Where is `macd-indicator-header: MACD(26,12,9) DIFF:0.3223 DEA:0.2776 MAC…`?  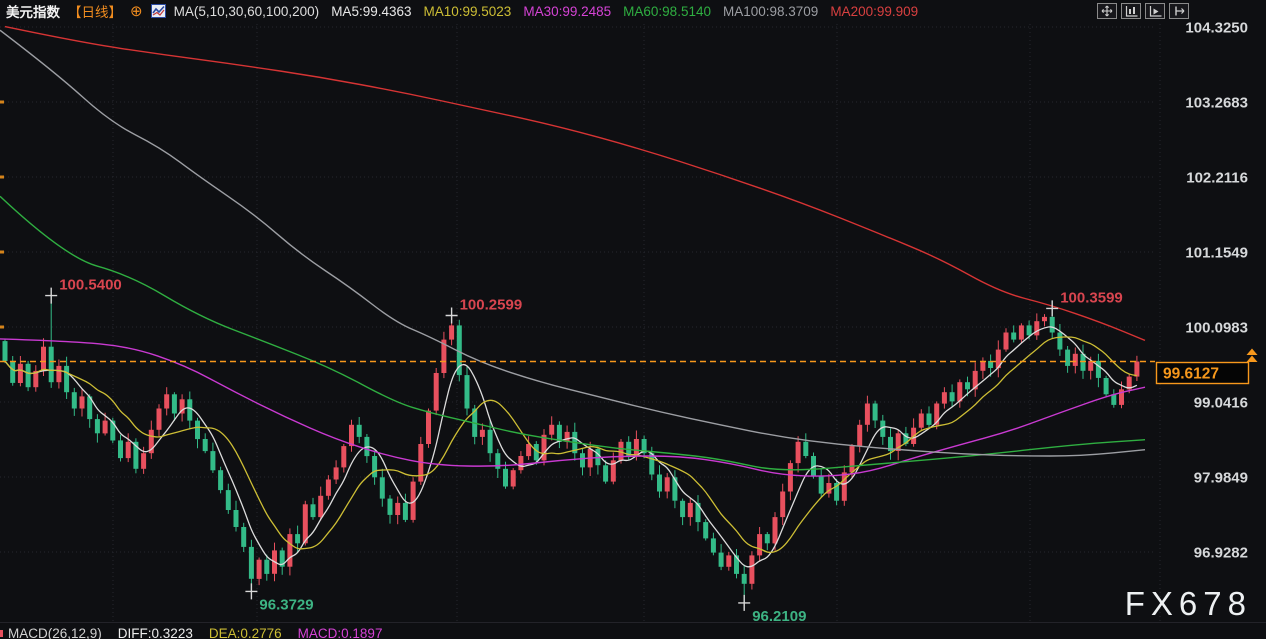
macd-indicator-header: MACD(26,12,9) DIFF:0.3223 DEA:0.2776 MAC… is located at coordinates (195, 632).